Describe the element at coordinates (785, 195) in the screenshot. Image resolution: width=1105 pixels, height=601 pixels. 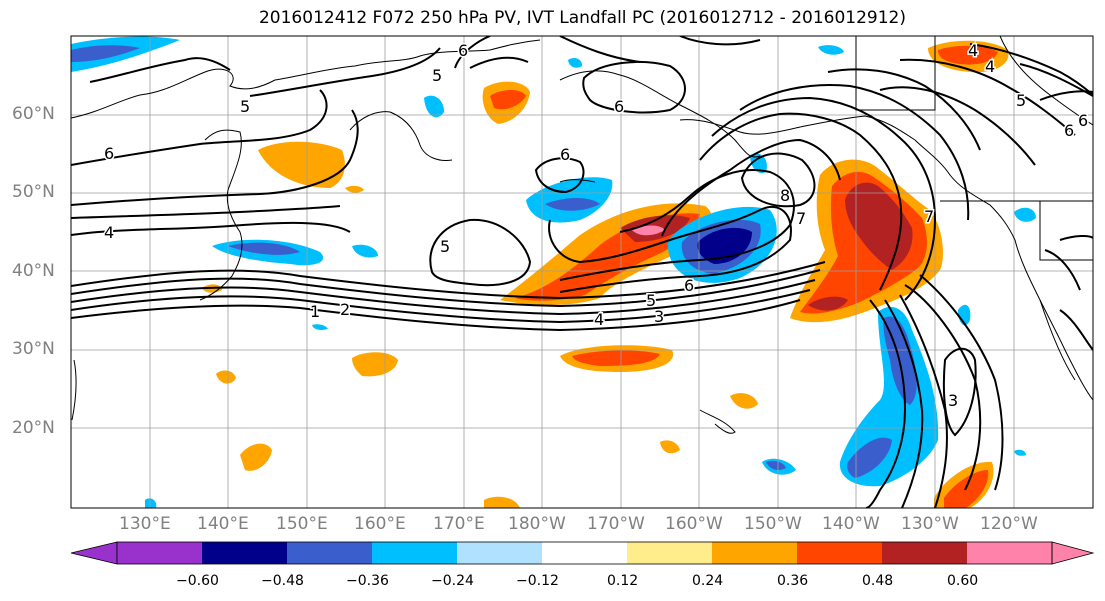
I see `contour-label: 8` at that location.